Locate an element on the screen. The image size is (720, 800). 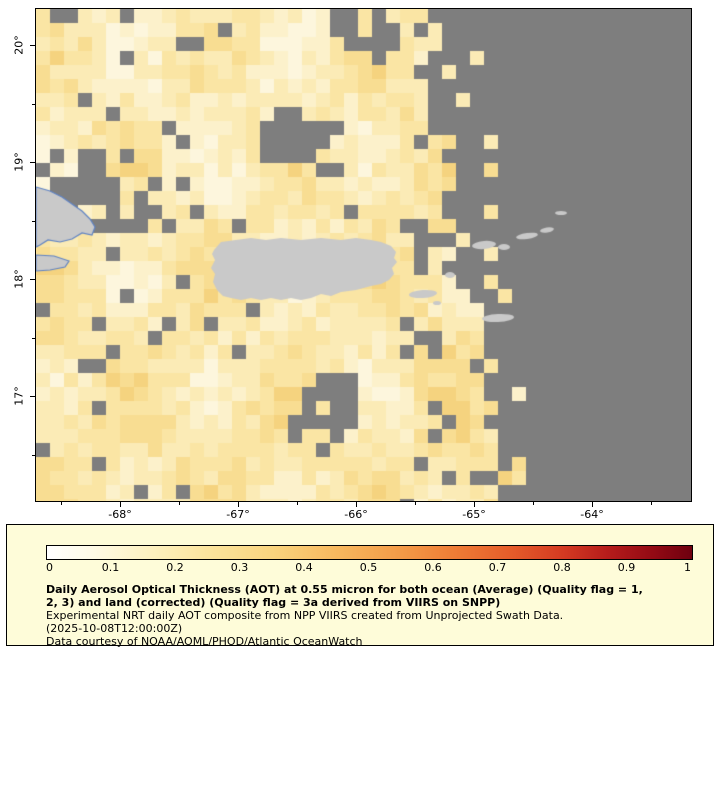
colorbar-tick-label: 1 is located at coordinates (687, 567).